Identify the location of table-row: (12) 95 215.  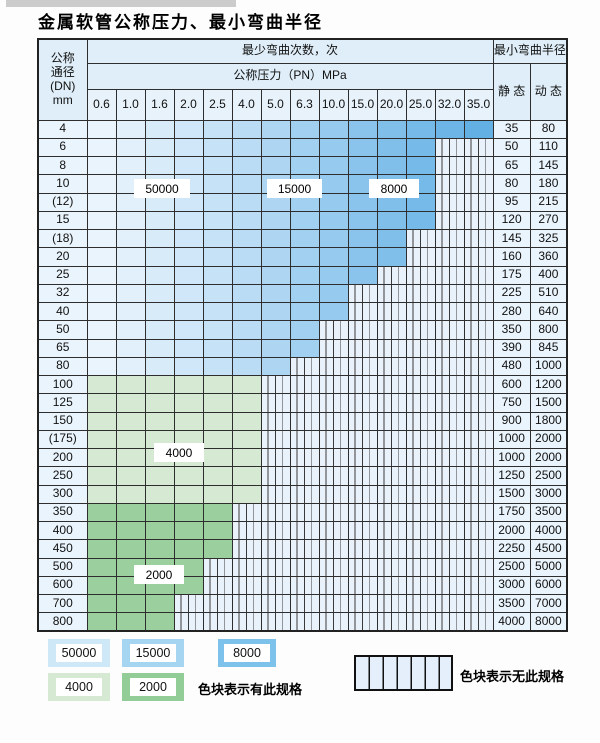
(302, 202).